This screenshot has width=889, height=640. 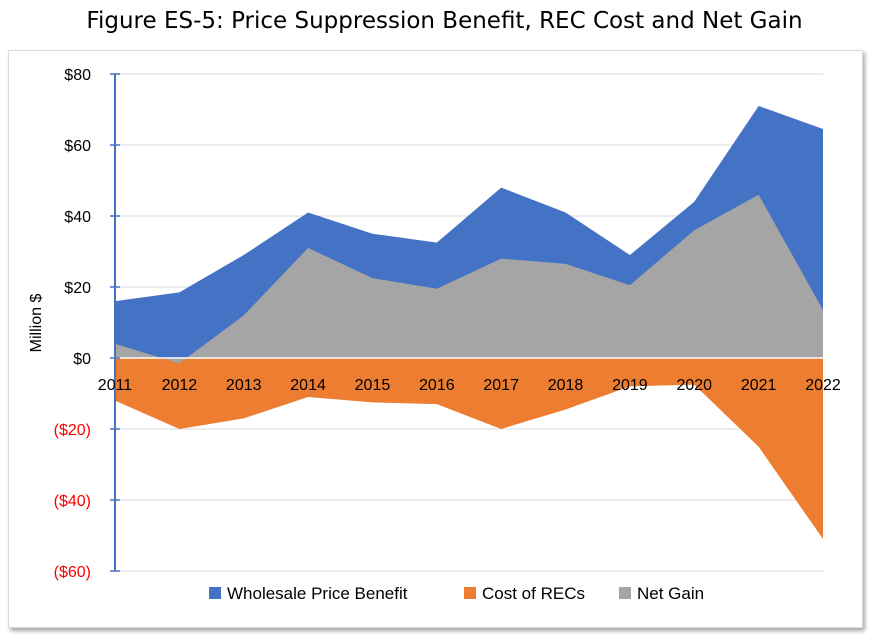 I want to click on x-tick-label: 2012, so click(x=180, y=385).